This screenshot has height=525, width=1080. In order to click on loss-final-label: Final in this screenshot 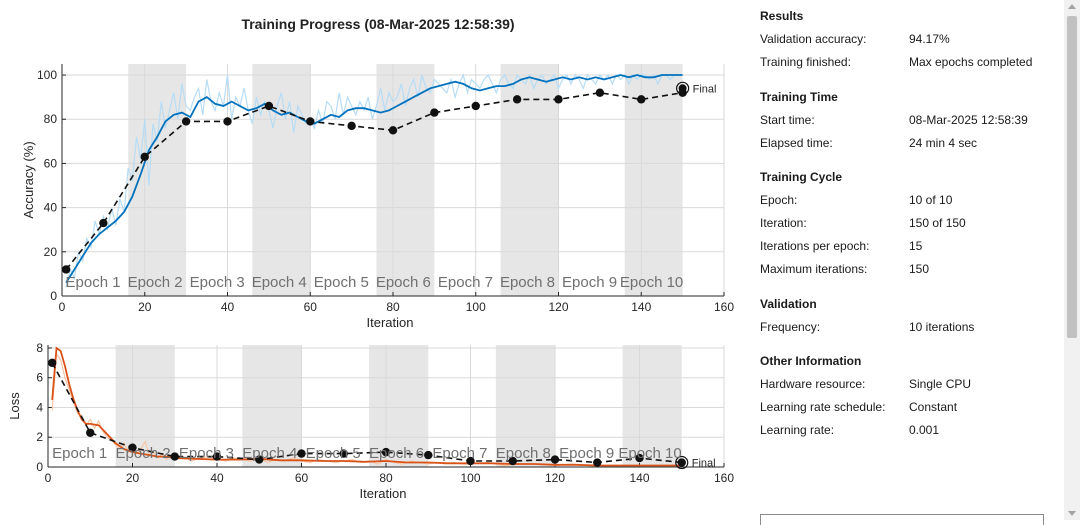, I will do `click(704, 464)`.